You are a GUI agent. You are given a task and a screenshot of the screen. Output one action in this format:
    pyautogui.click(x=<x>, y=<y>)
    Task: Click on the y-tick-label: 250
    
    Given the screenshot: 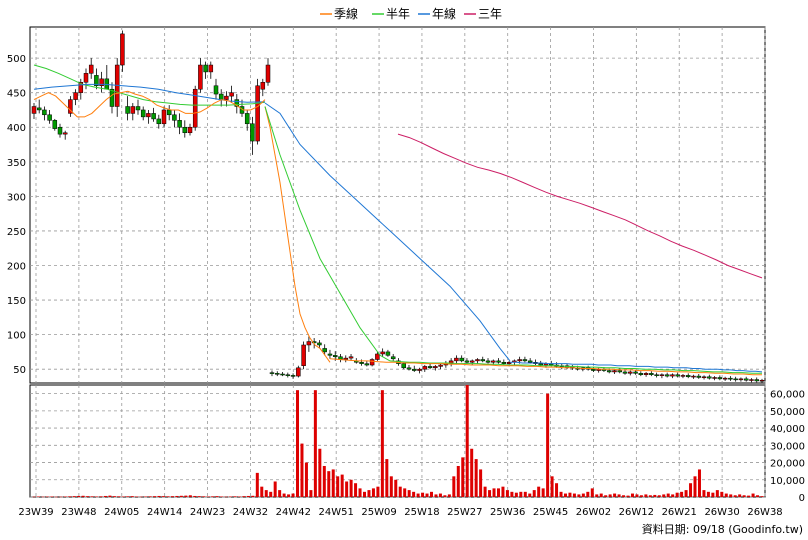 What is the action you would take?
    pyautogui.click(x=16, y=232)
    